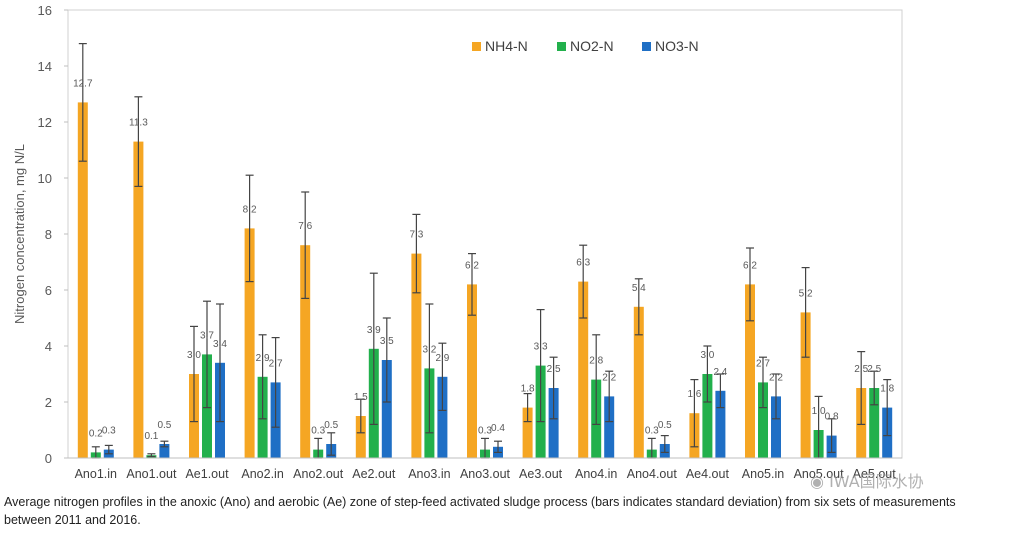  Describe the element at coordinates (832, 417) in the screenshot. I see `data-label: 0.8` at that location.